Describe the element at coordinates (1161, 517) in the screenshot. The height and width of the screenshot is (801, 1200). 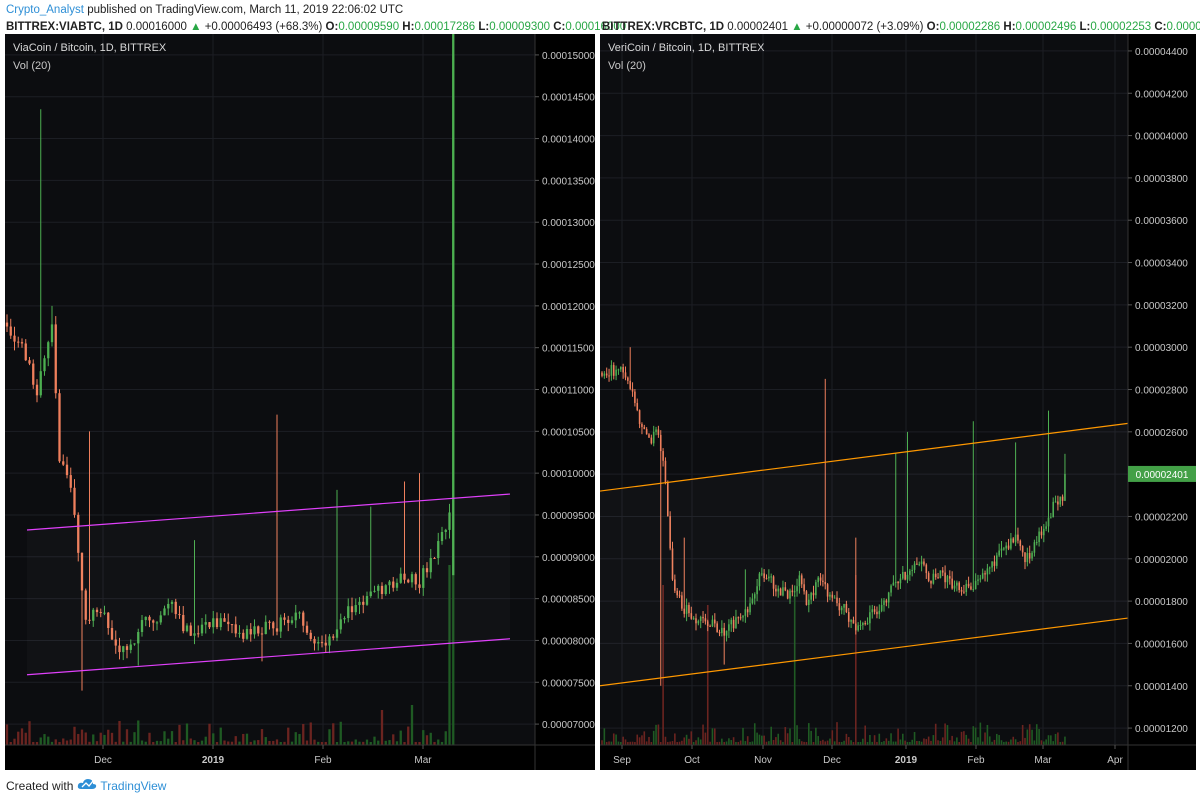
I see `y-tick-label: 0.00002200` at that location.